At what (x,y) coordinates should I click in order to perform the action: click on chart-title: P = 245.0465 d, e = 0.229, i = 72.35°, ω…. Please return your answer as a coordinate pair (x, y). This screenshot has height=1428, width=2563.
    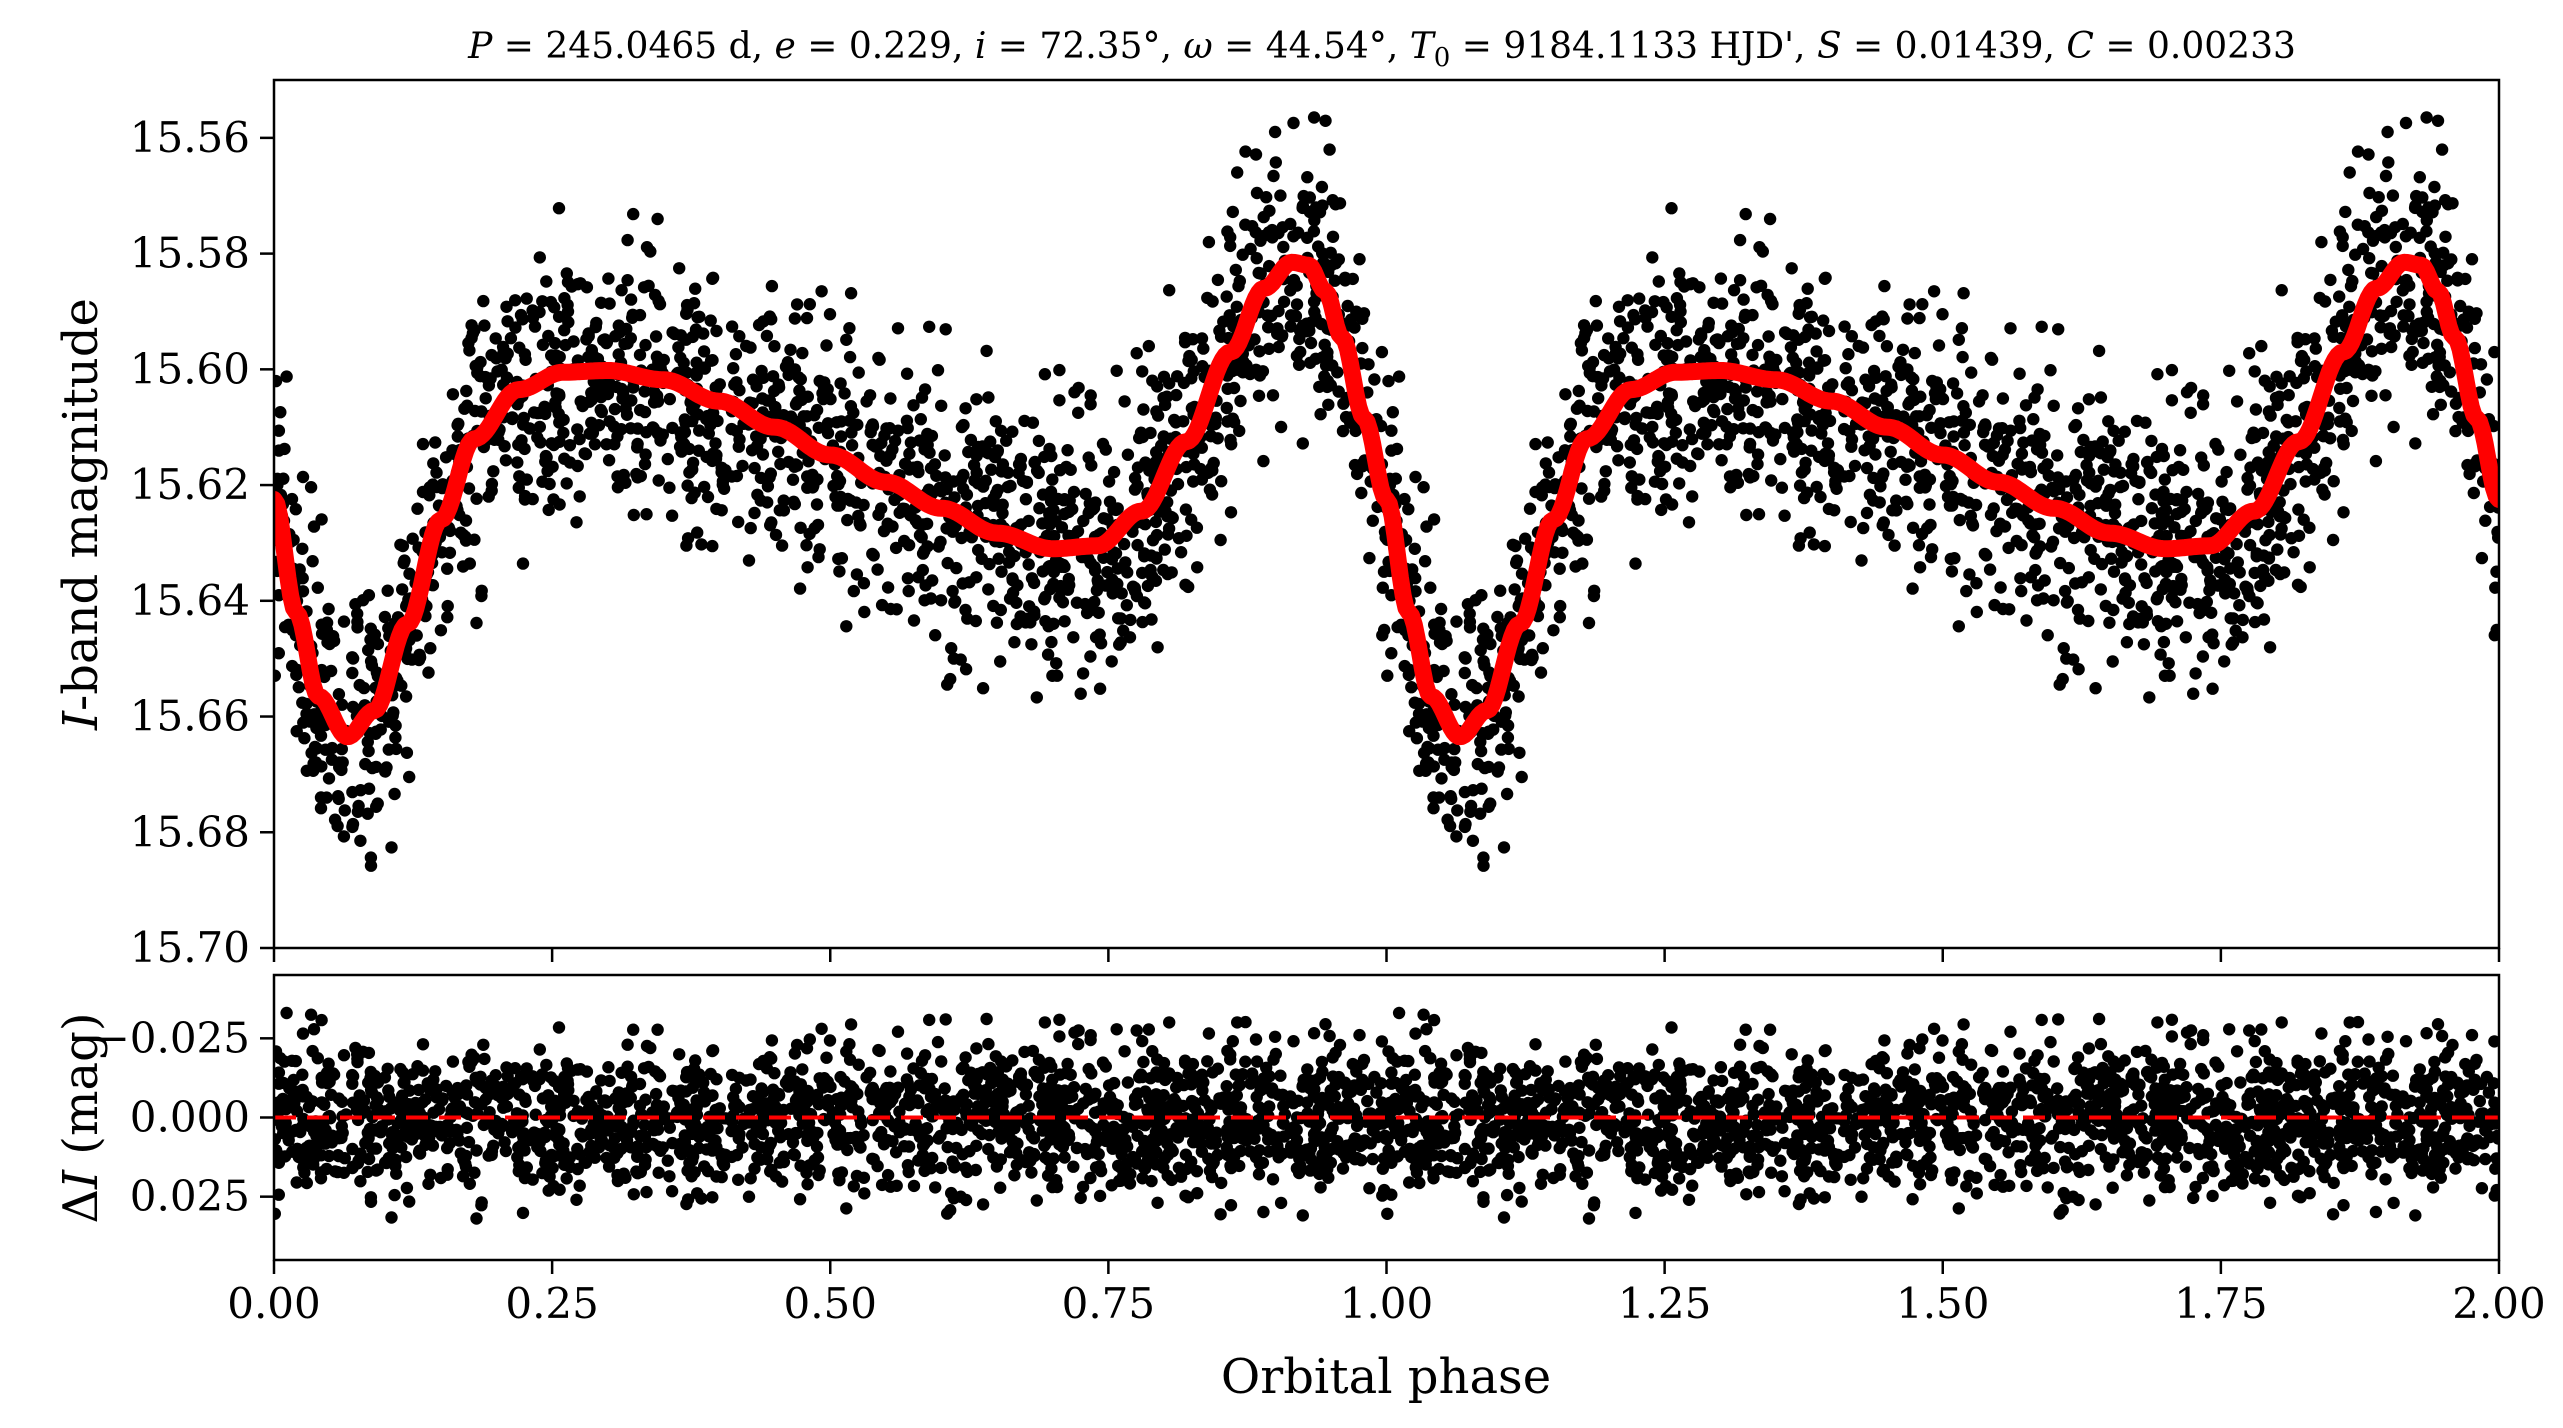
    Looking at the image, I should click on (1381, 49).